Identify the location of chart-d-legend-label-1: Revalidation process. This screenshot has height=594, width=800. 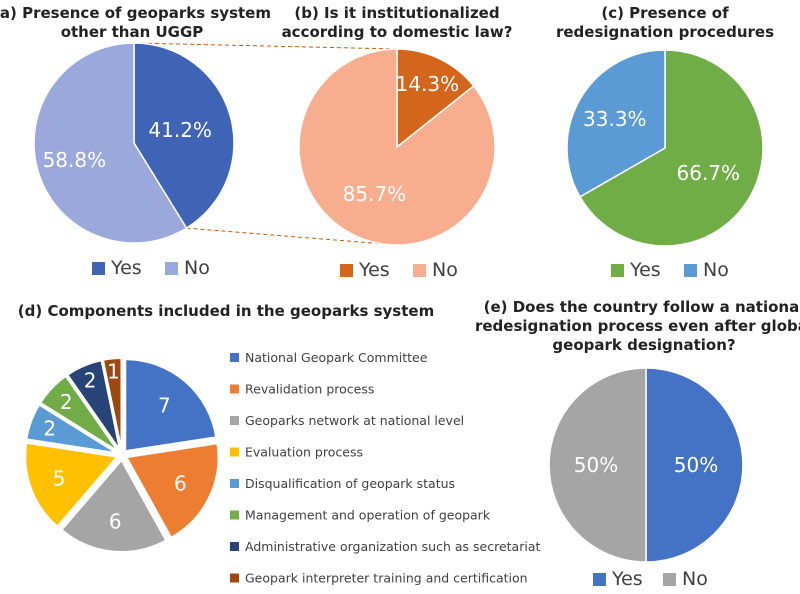
(309, 389).